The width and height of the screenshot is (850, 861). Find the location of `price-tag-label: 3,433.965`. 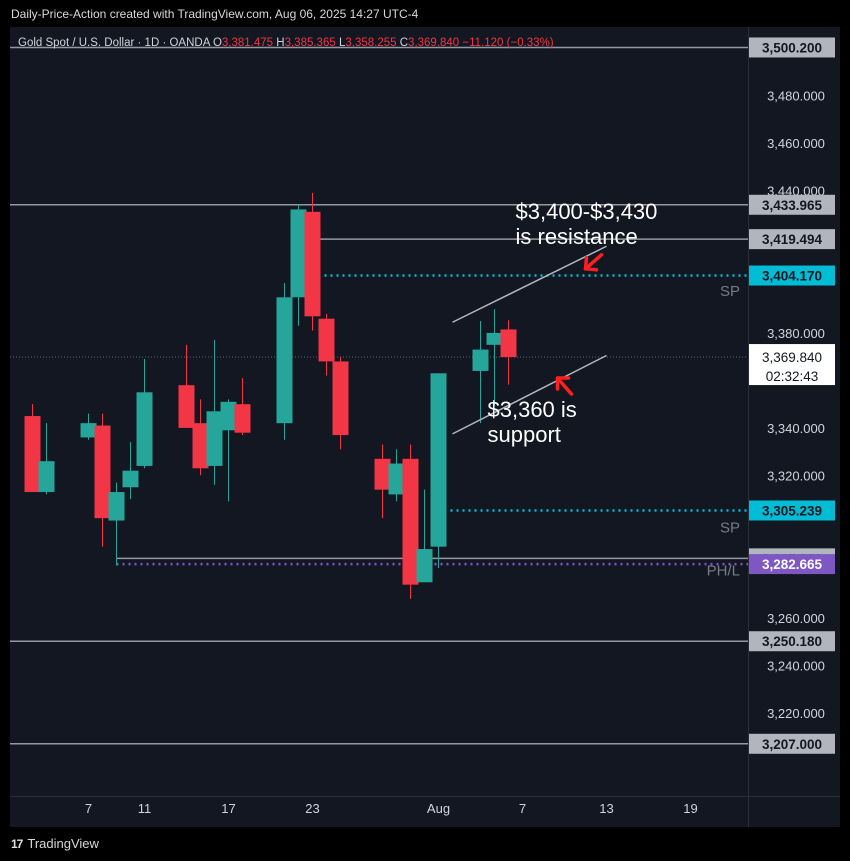

price-tag-label: 3,433.965 is located at coordinates (792, 205).